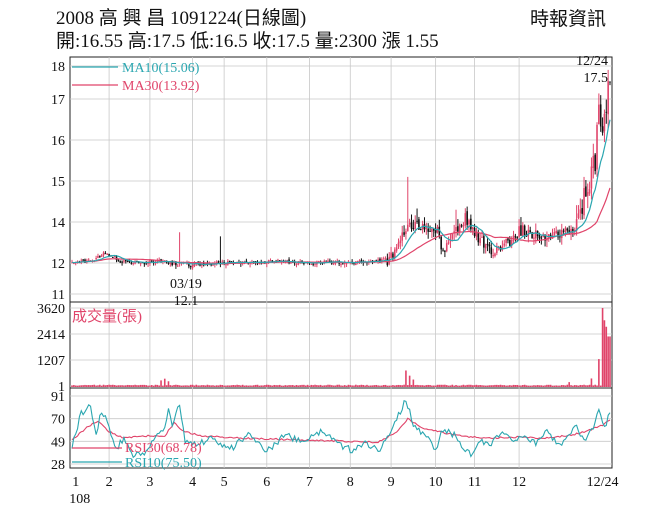 The height and width of the screenshot is (525, 656). I want to click on rsi10-line, so click(341, 429).